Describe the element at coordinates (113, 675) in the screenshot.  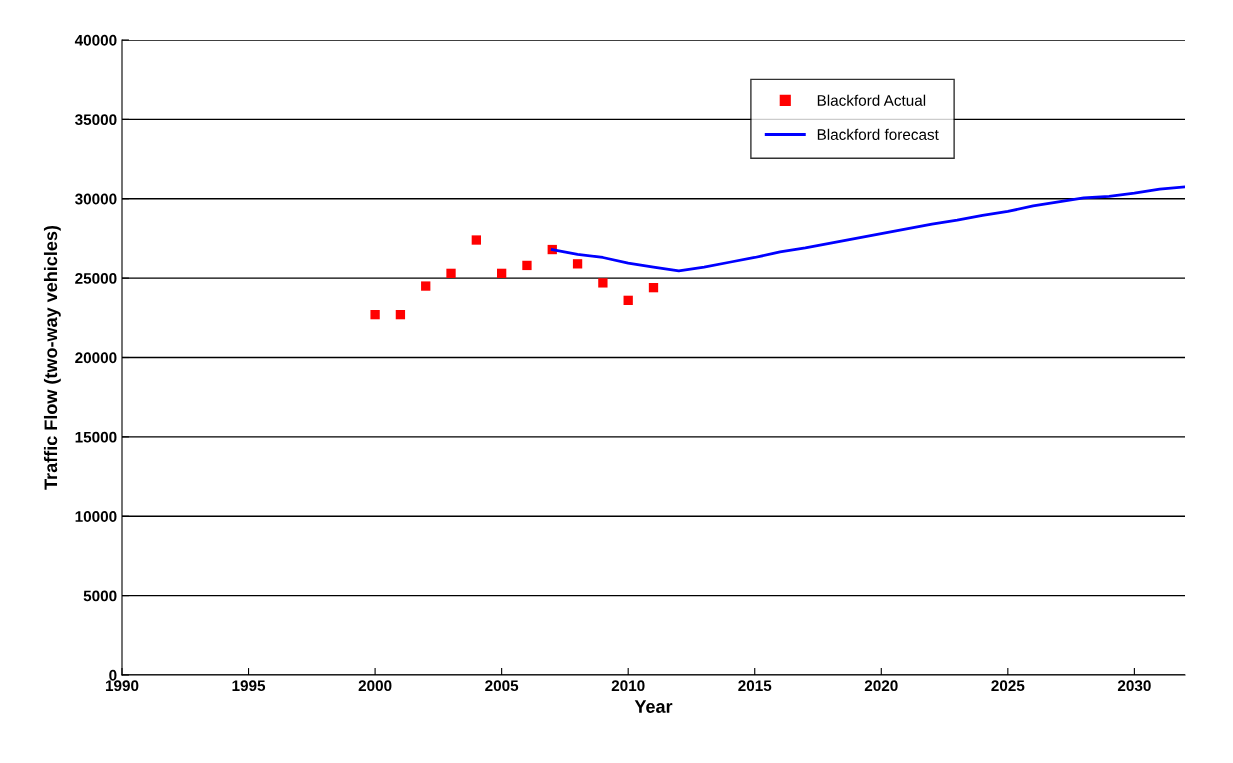
I see `y-tick-label: 0` at that location.